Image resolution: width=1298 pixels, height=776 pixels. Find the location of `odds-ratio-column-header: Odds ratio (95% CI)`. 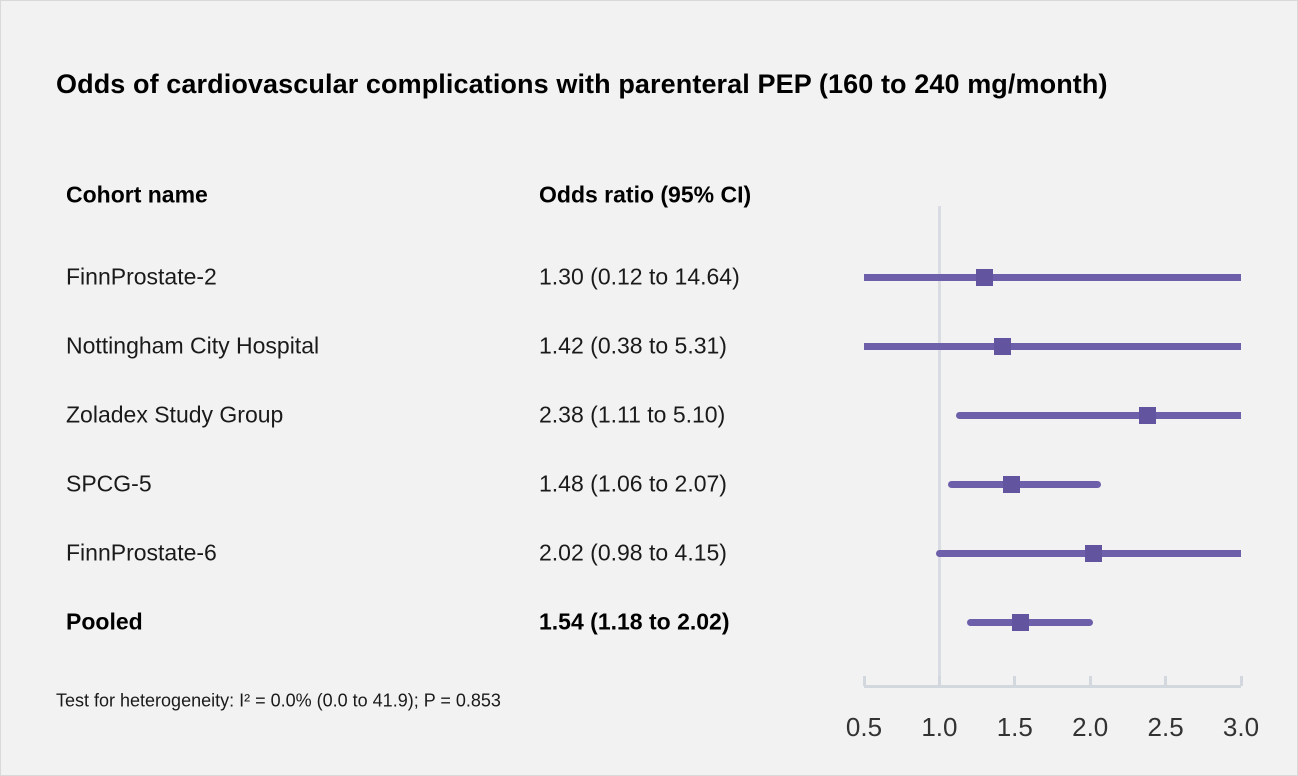

odds-ratio-column-header: Odds ratio (95% CI) is located at coordinates (645, 194).